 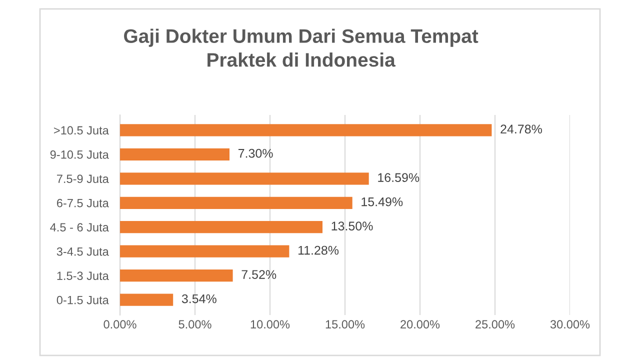 I want to click on y-tick-label: 6-7.5 Juta, so click(x=82, y=203).